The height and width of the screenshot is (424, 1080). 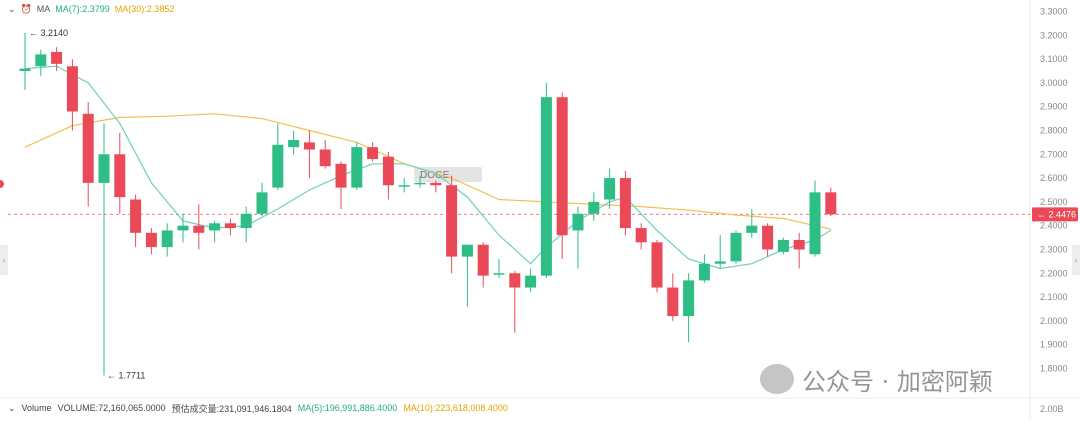 I want to click on current-price-tag, so click(x=1055, y=214).